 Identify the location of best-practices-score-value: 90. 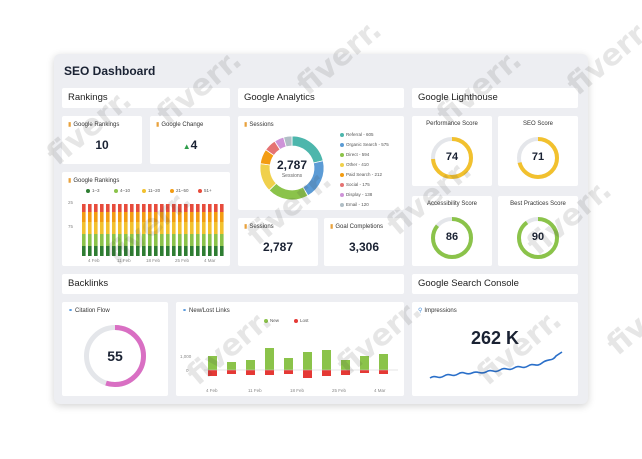
(538, 237).